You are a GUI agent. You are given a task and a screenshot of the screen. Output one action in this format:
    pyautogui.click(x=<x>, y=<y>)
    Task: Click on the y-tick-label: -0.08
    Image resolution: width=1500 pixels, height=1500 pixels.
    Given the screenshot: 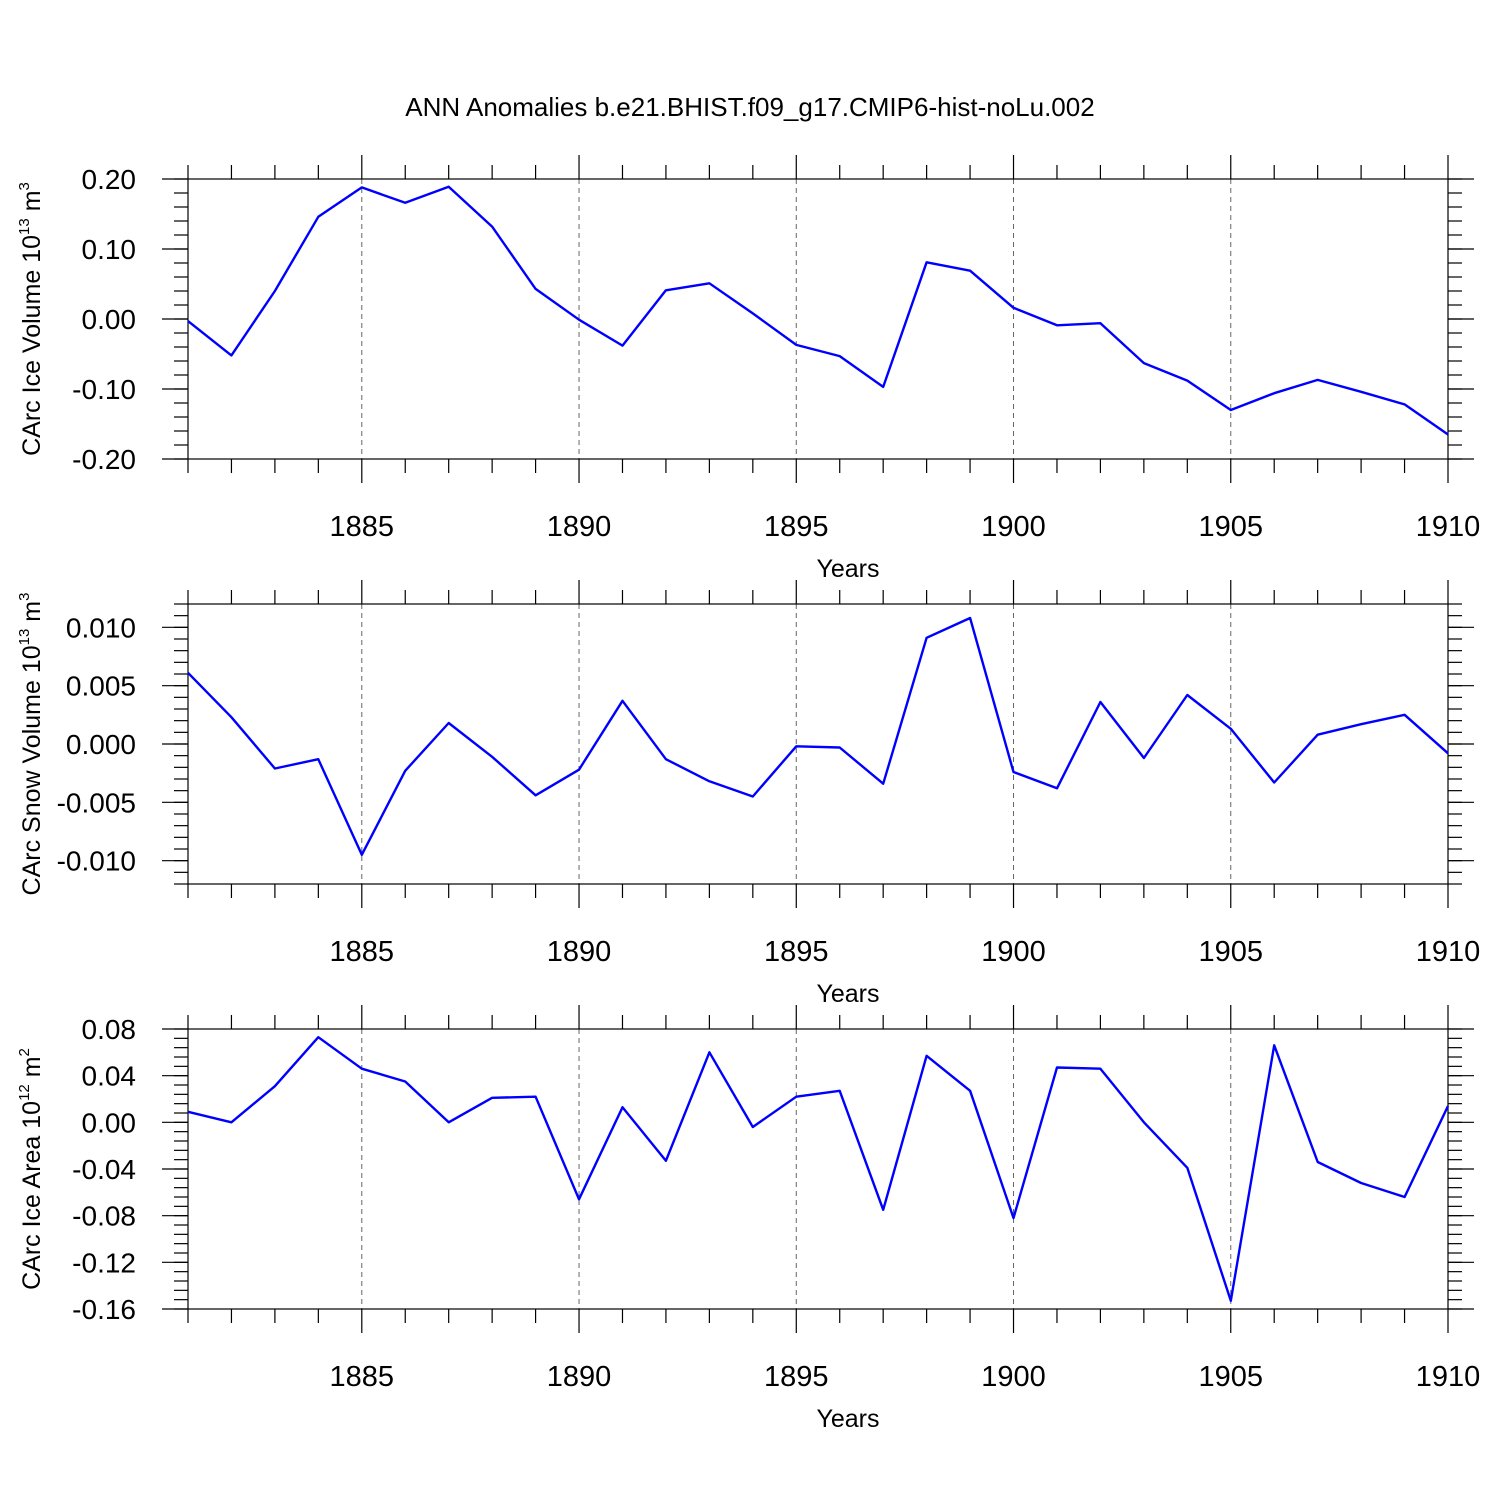 What is the action you would take?
    pyautogui.click(x=104, y=1216)
    